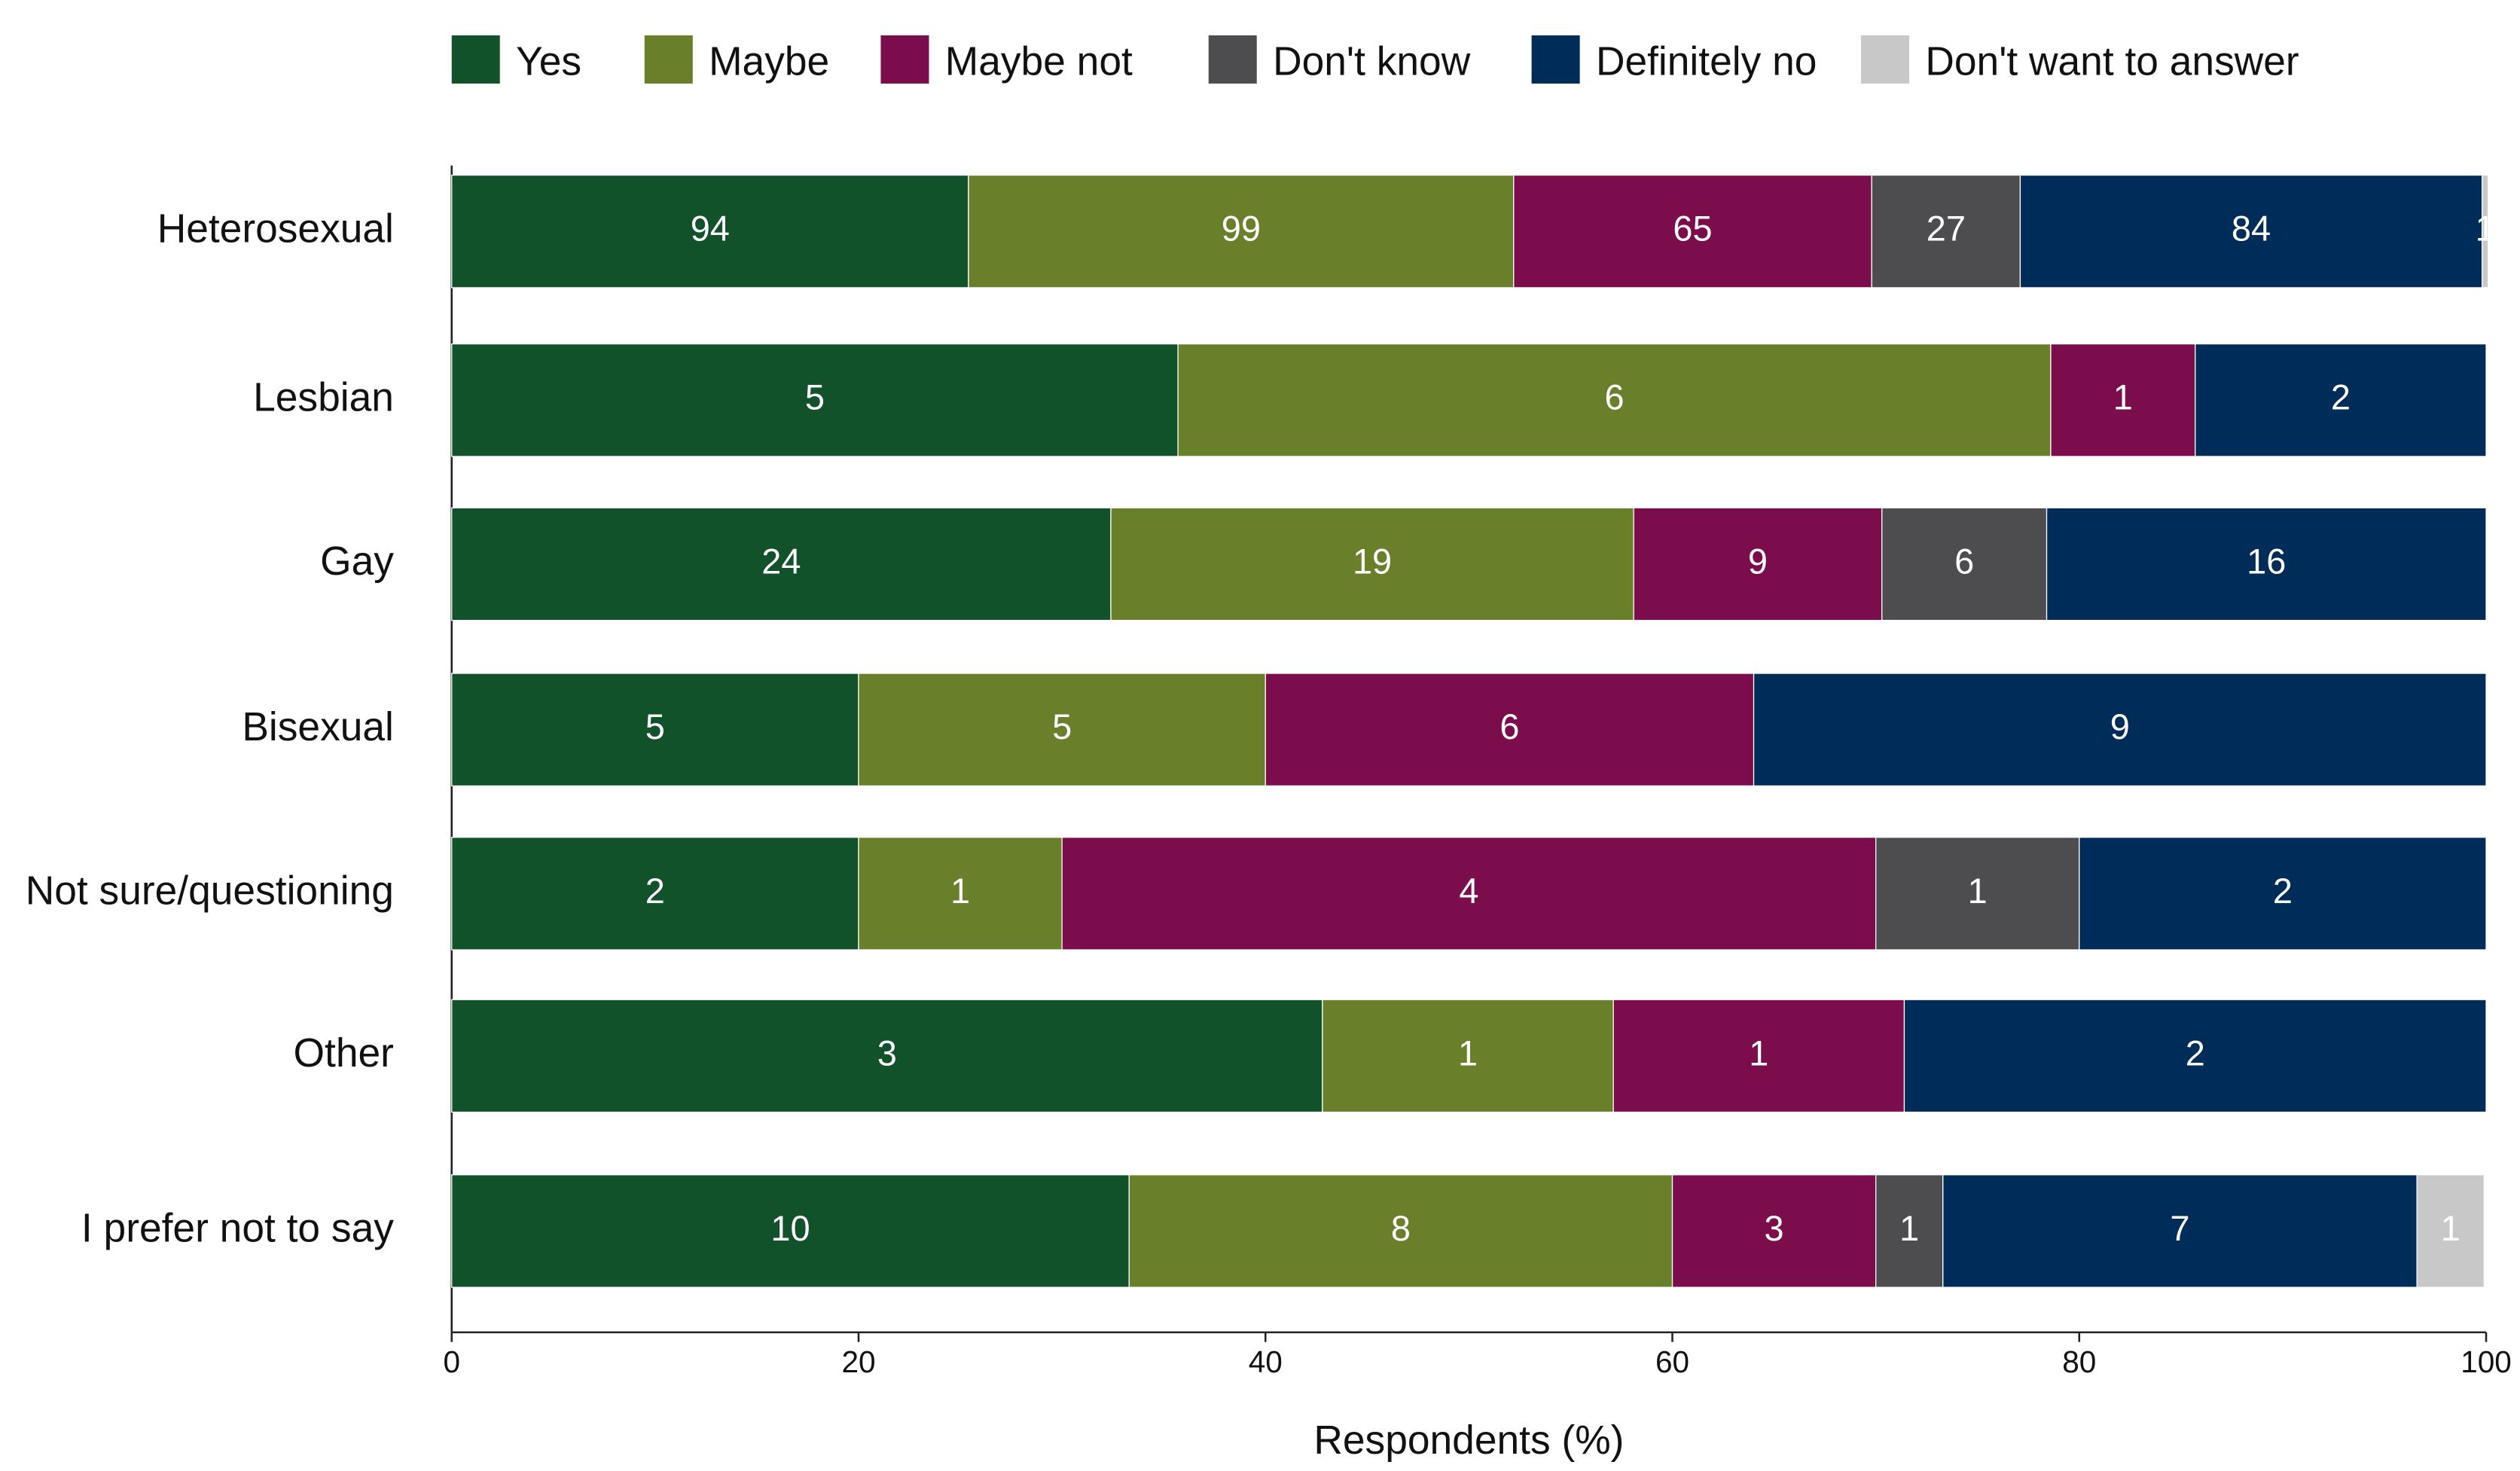 The image size is (2520, 1471). I want to click on data-label: 7, so click(2179, 1228).